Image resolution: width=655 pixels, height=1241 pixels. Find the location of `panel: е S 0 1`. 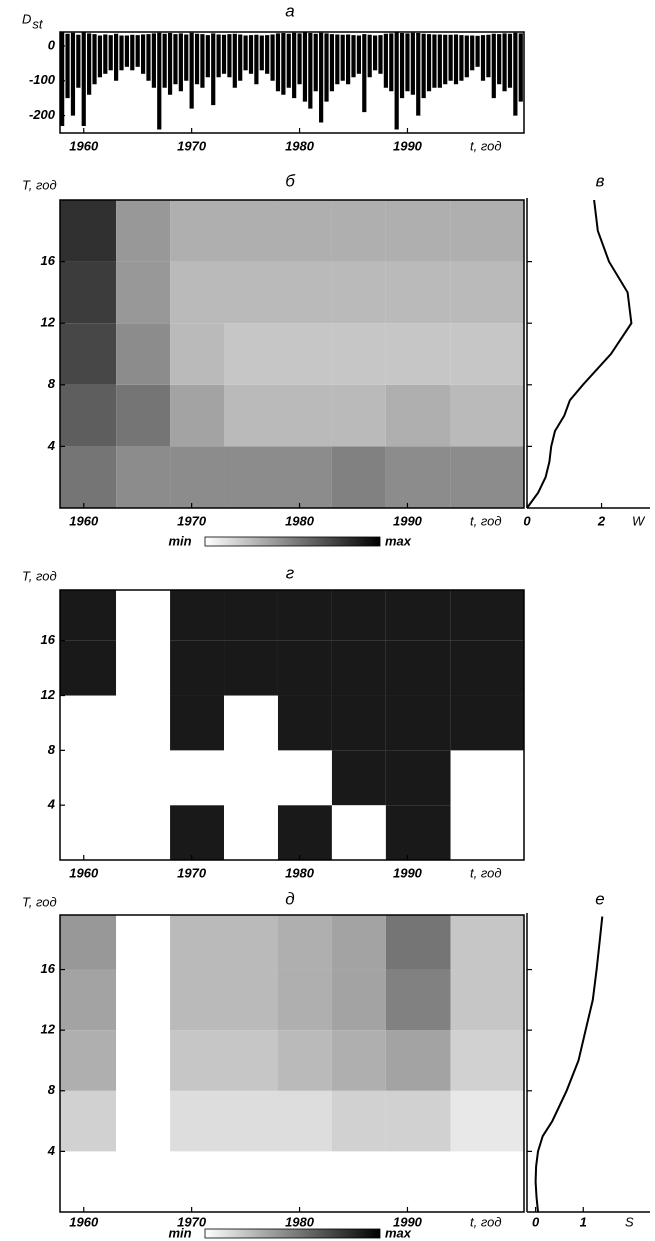

panel: е S 0 1 is located at coordinates (588, 1059).